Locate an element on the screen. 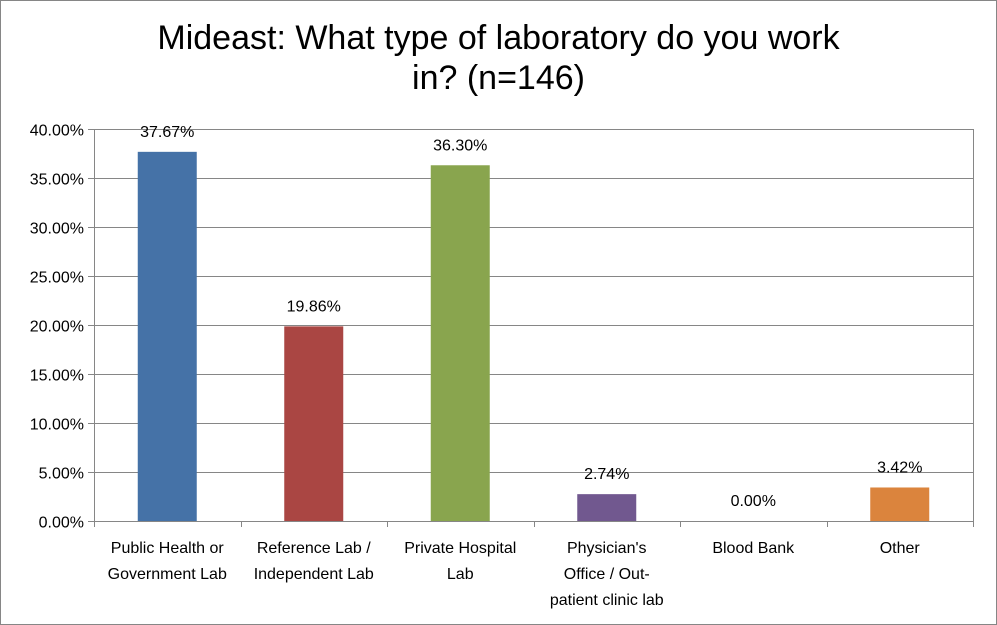 This screenshot has height=625, width=997. y-tick-label: 10.00% is located at coordinates (57, 425).